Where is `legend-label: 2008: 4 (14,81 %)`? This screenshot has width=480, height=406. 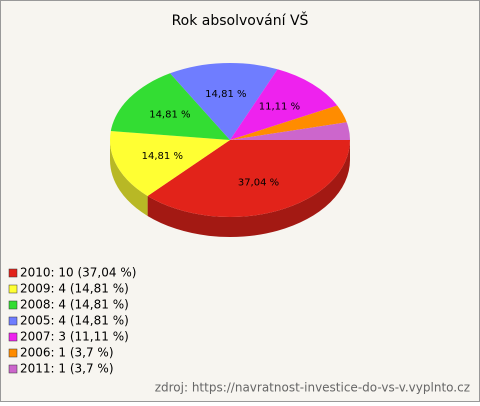
legend-label: 2008: 4 (14,81 %) is located at coordinates (74, 305).